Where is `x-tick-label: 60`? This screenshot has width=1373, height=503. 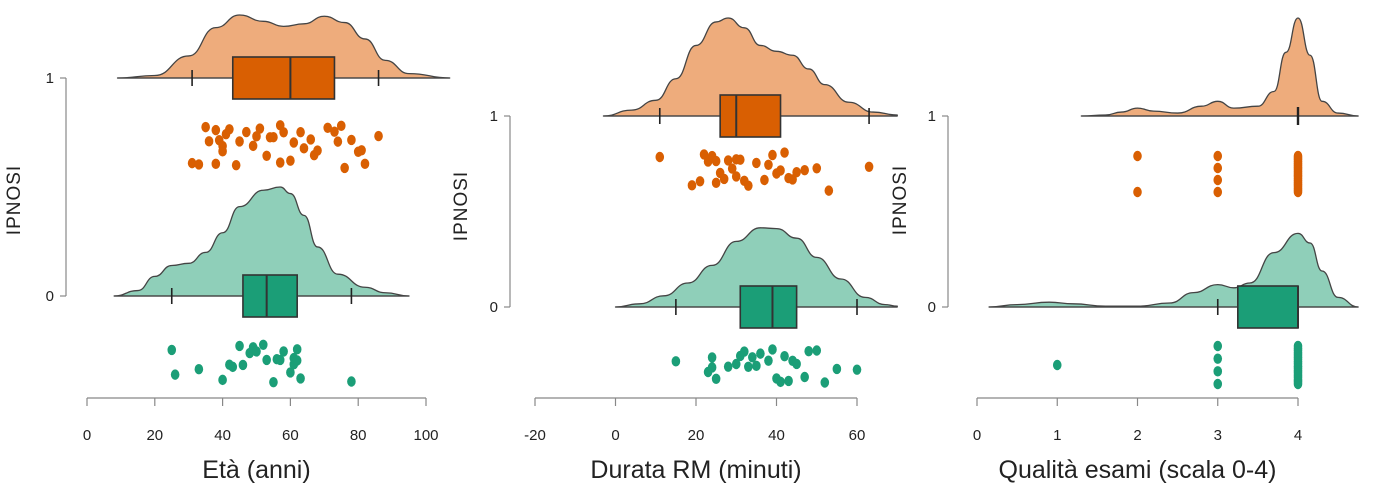 x-tick-label: 60 is located at coordinates (290, 435).